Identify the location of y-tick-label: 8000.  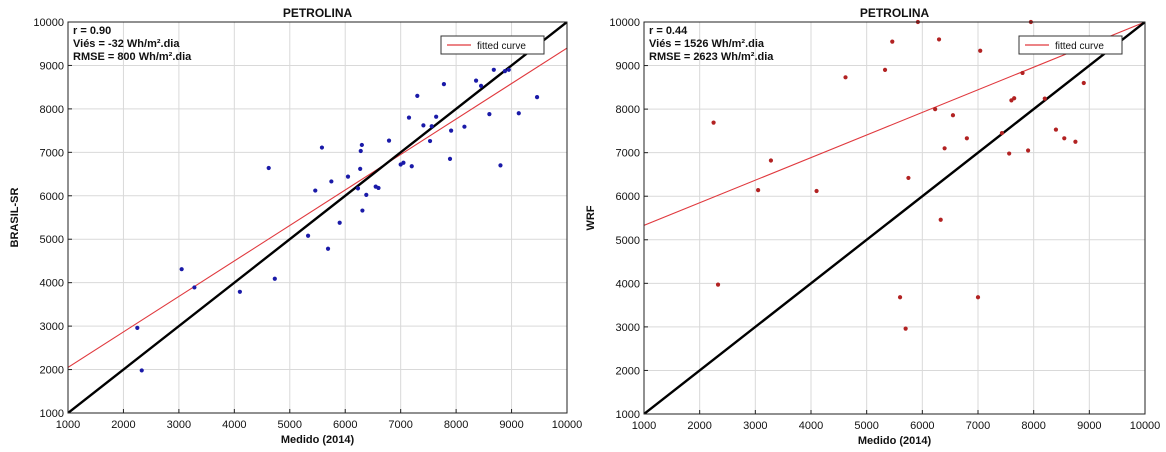
(628, 110).